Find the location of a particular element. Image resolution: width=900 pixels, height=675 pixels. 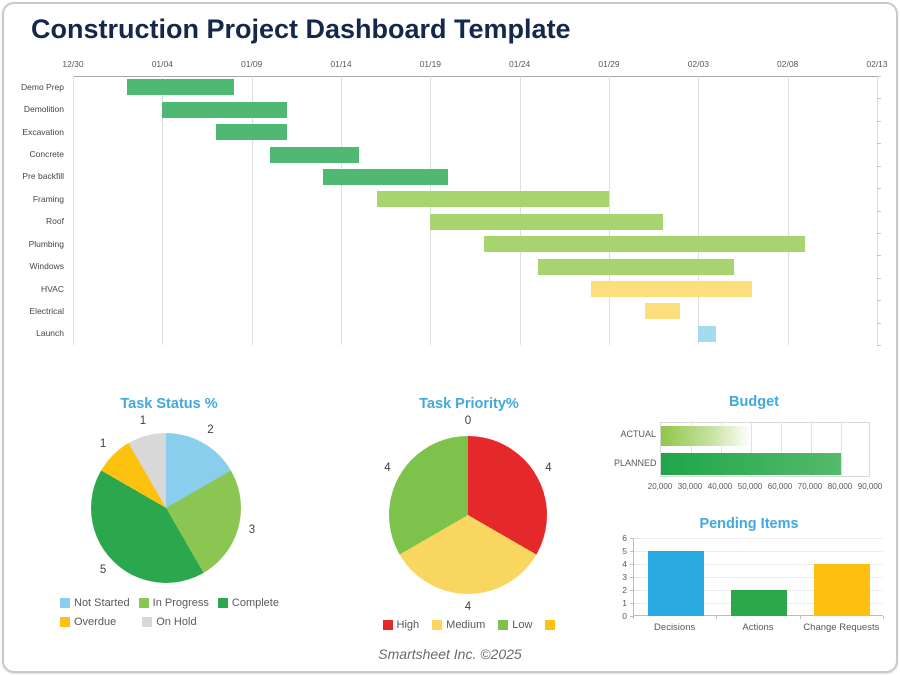

task-priority-title: Task Priority% is located at coordinates (469, 404).